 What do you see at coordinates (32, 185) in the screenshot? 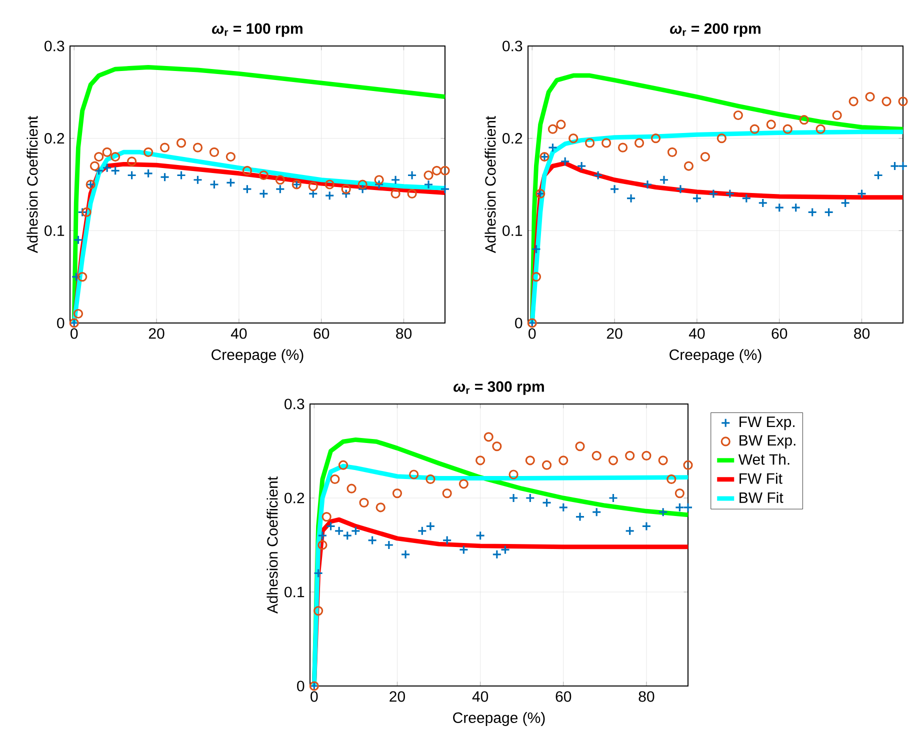
I see `y-axis-title: Adhesion Coefficient` at bounding box center [32, 185].